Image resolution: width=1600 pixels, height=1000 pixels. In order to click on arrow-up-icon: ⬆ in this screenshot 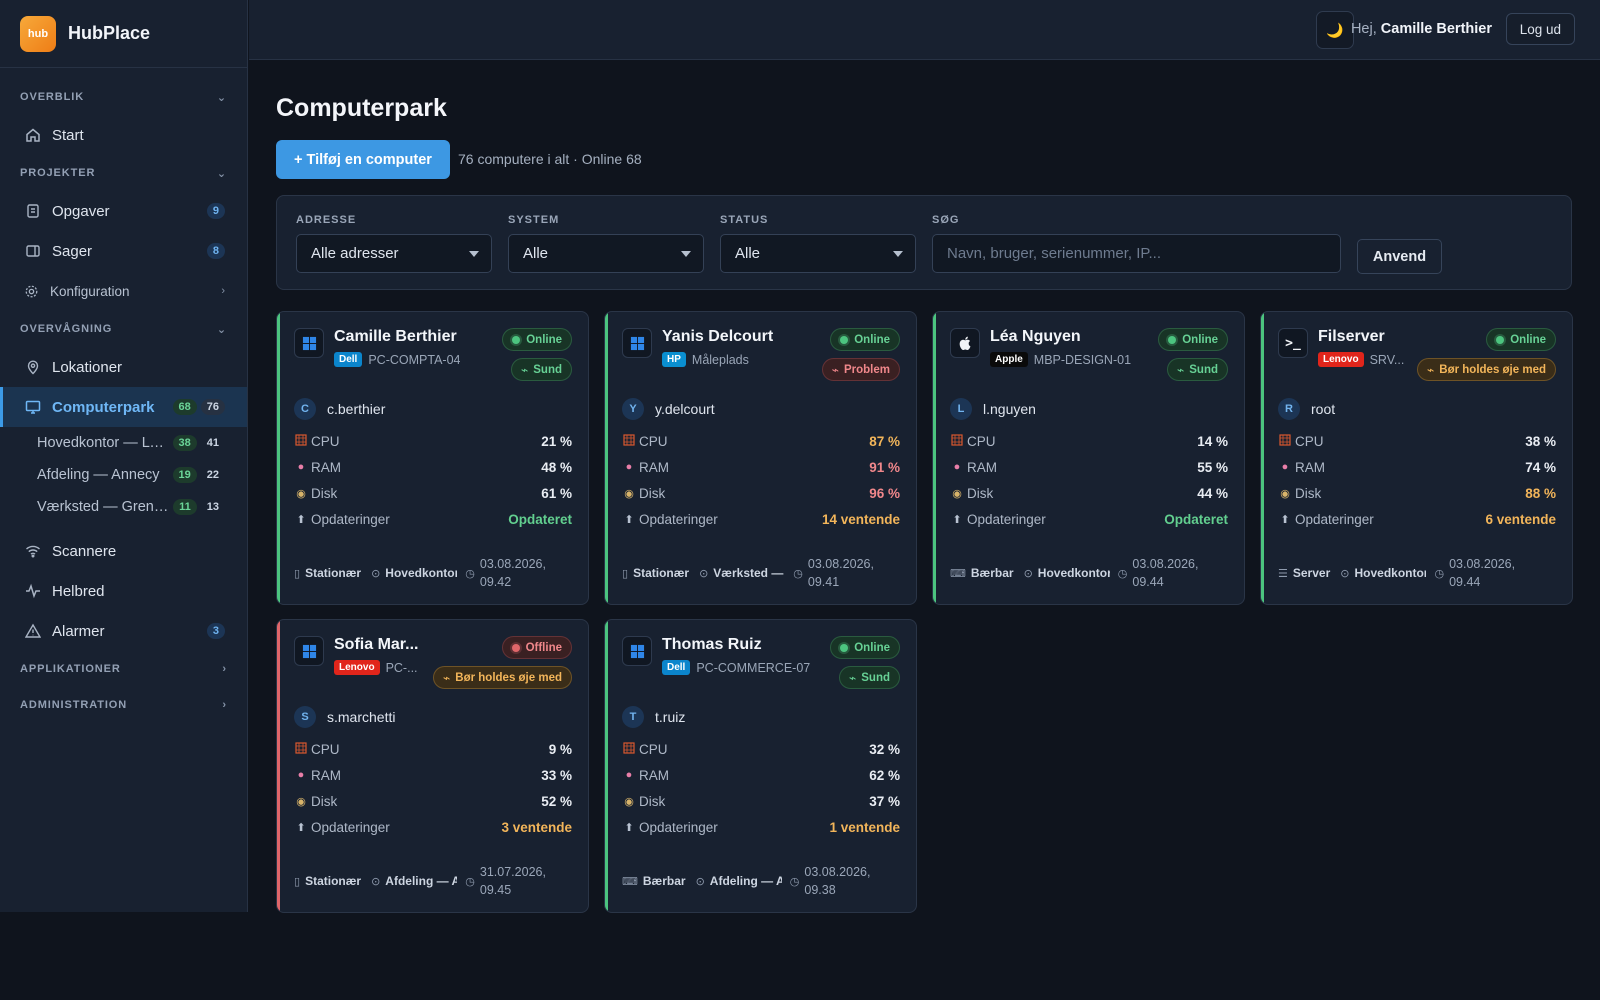, I will do `click(301, 827)`.